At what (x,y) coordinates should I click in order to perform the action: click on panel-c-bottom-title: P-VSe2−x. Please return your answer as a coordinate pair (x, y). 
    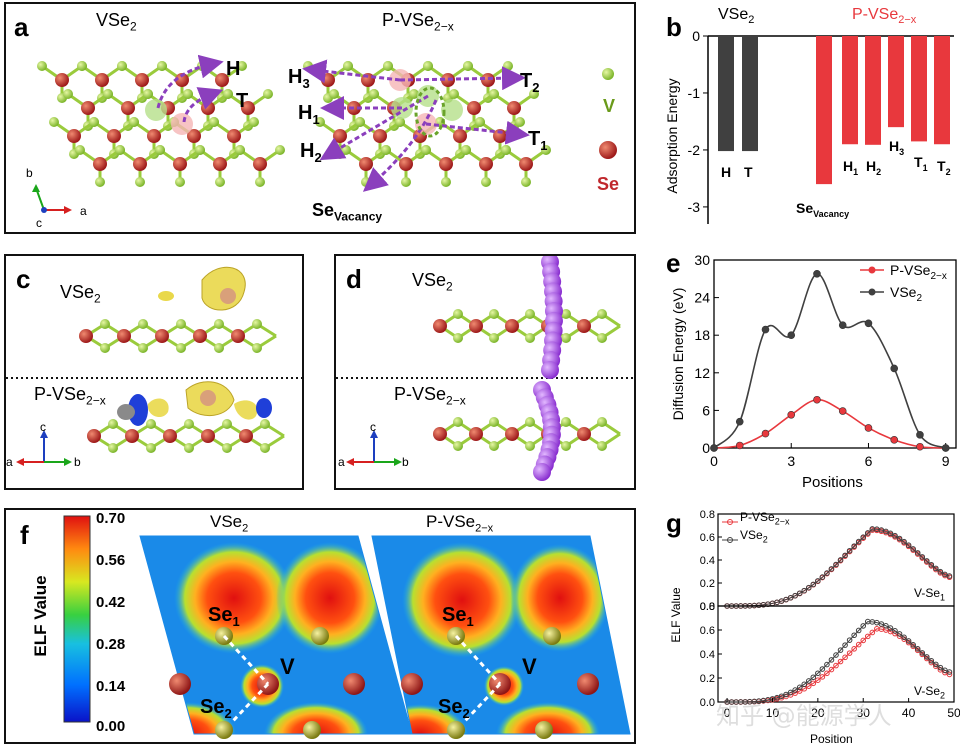
    Looking at the image, I should click on (70, 396).